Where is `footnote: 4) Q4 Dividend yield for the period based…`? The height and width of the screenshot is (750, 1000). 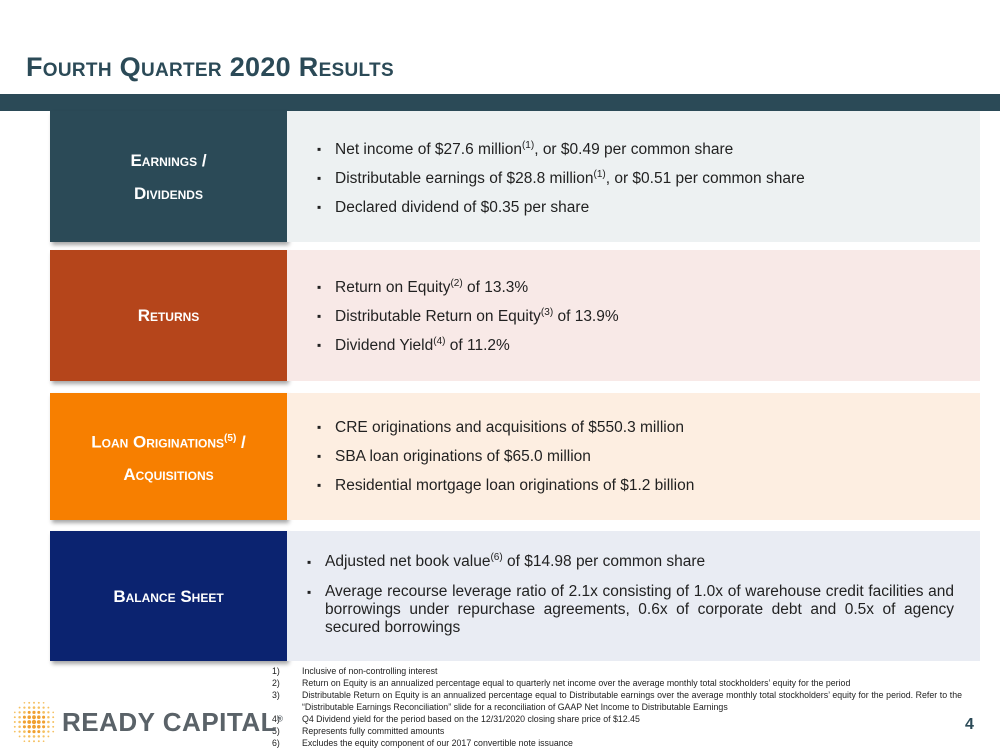 footnote: 4) Q4 Dividend yield for the period based… is located at coordinates (456, 719).